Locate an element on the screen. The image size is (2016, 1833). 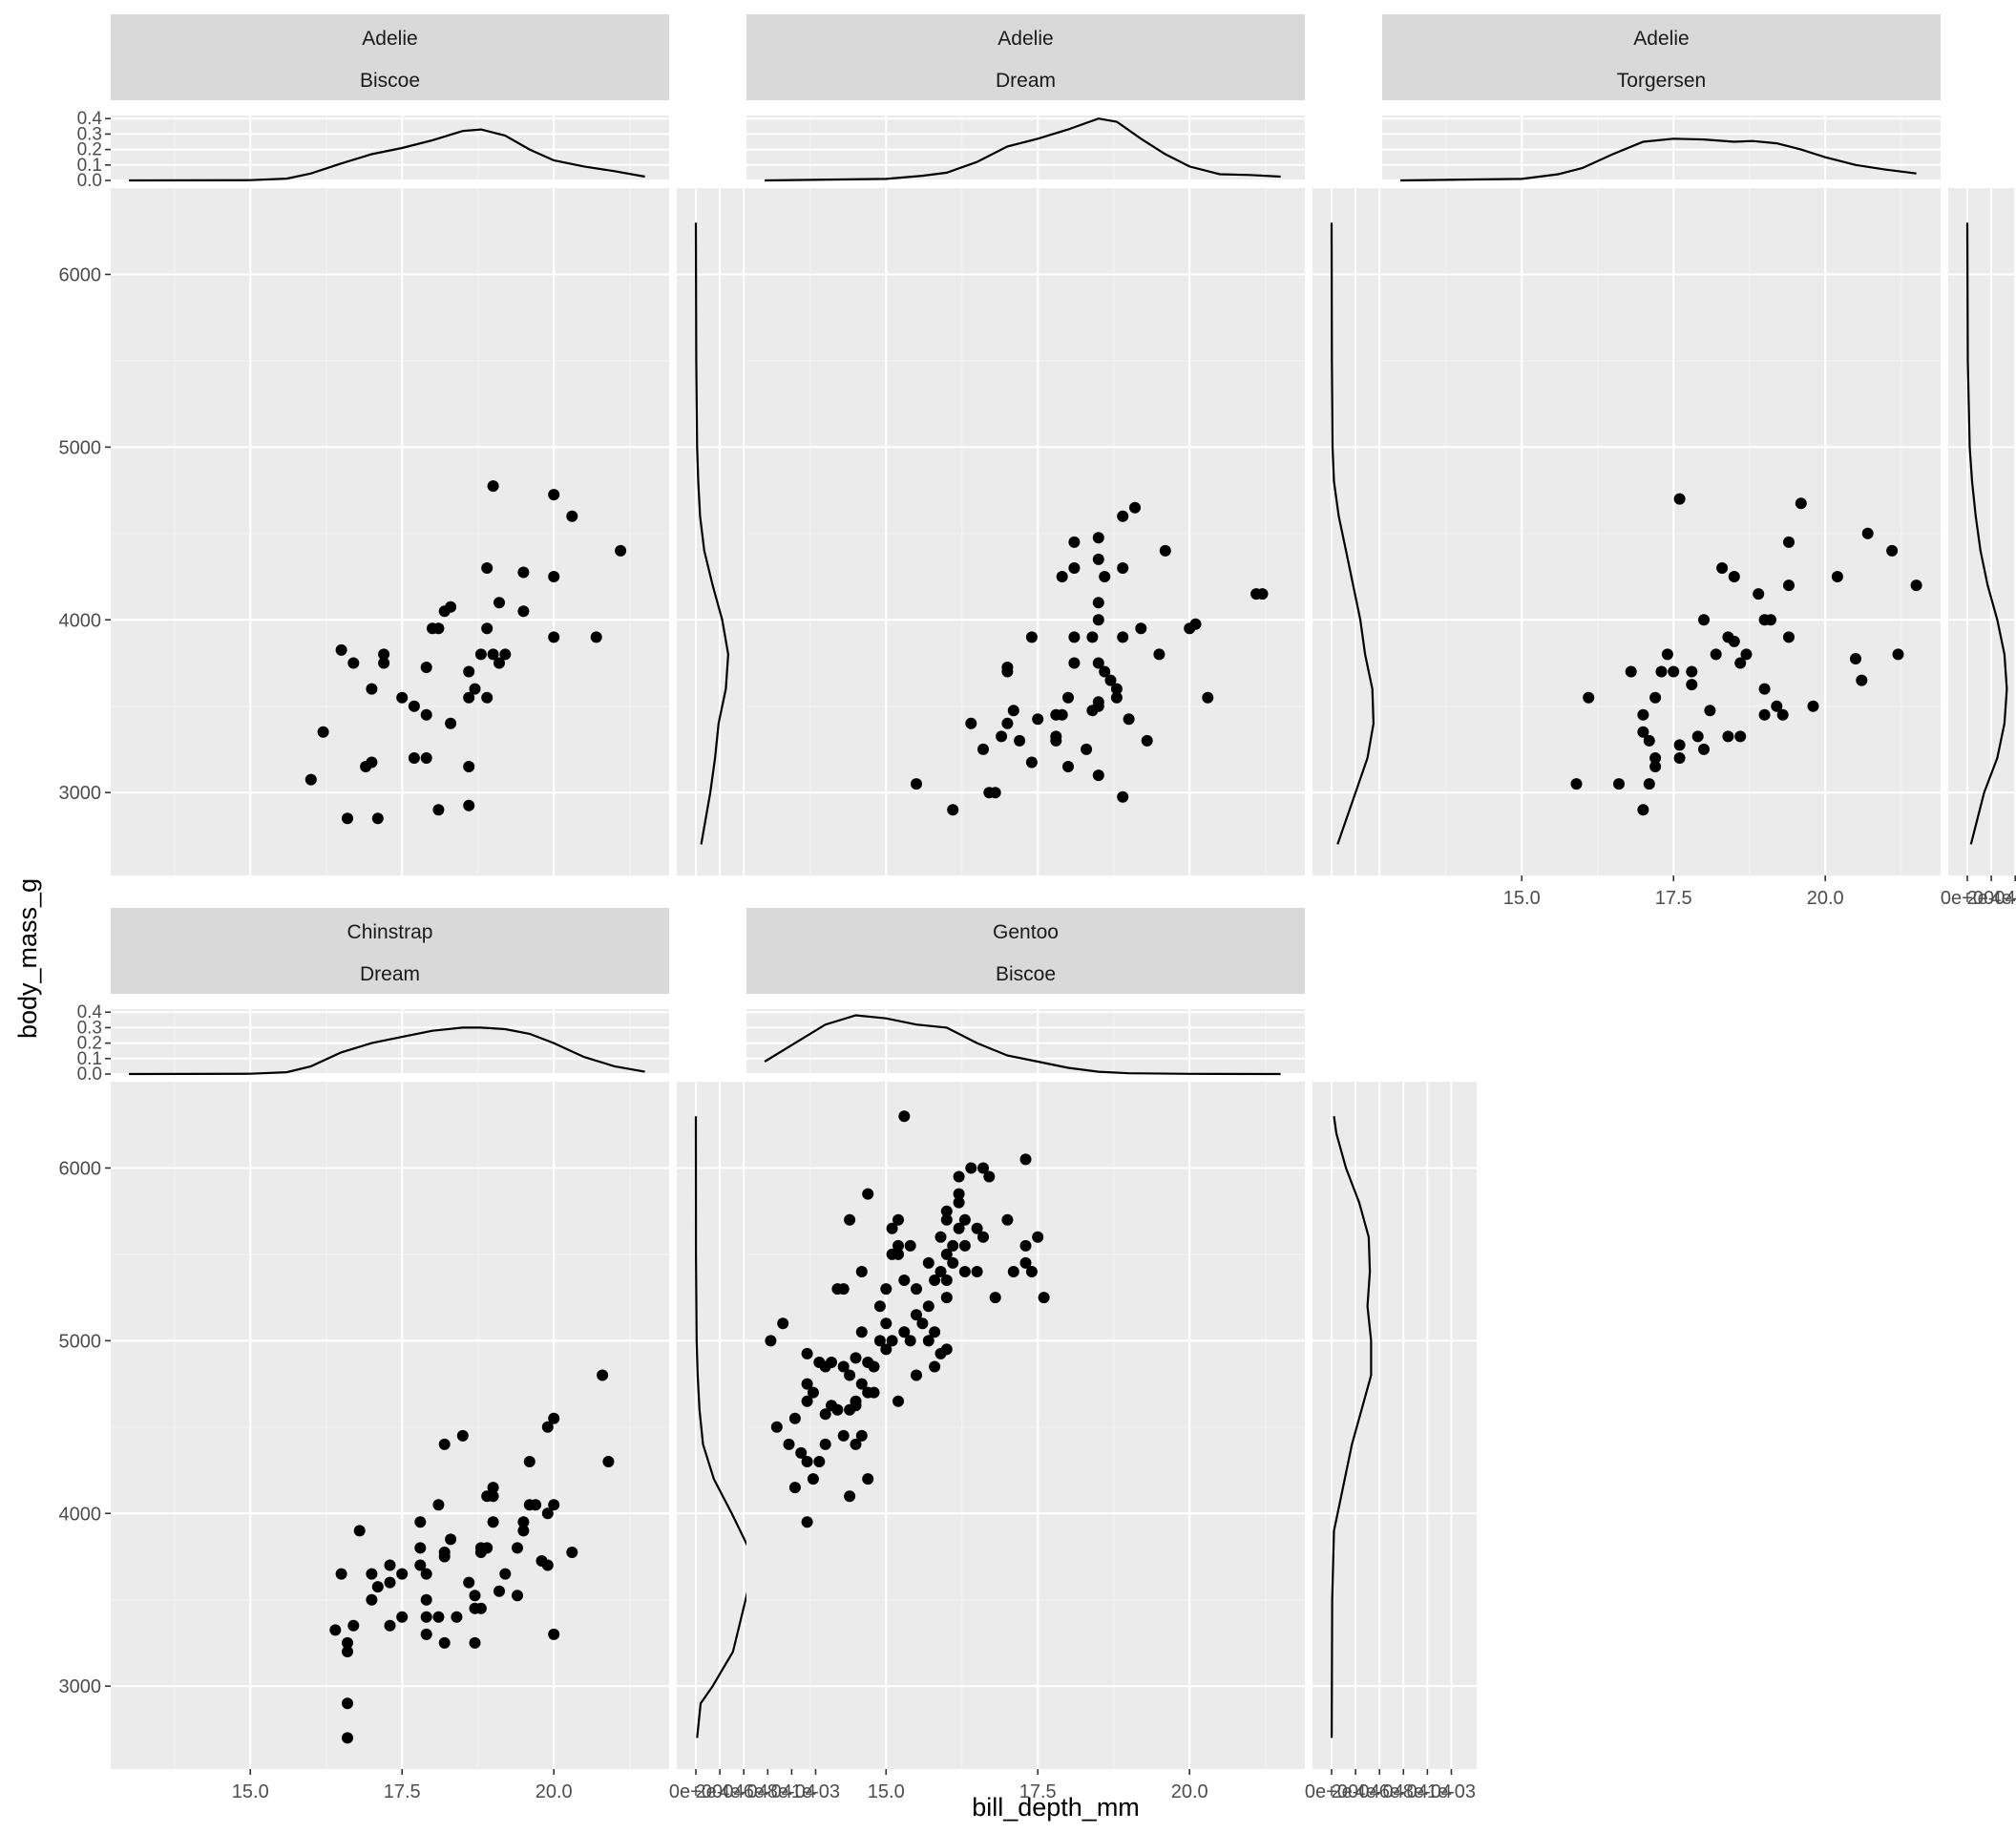
x-axis-title: bill_depth_mm is located at coordinates (1056, 1808).